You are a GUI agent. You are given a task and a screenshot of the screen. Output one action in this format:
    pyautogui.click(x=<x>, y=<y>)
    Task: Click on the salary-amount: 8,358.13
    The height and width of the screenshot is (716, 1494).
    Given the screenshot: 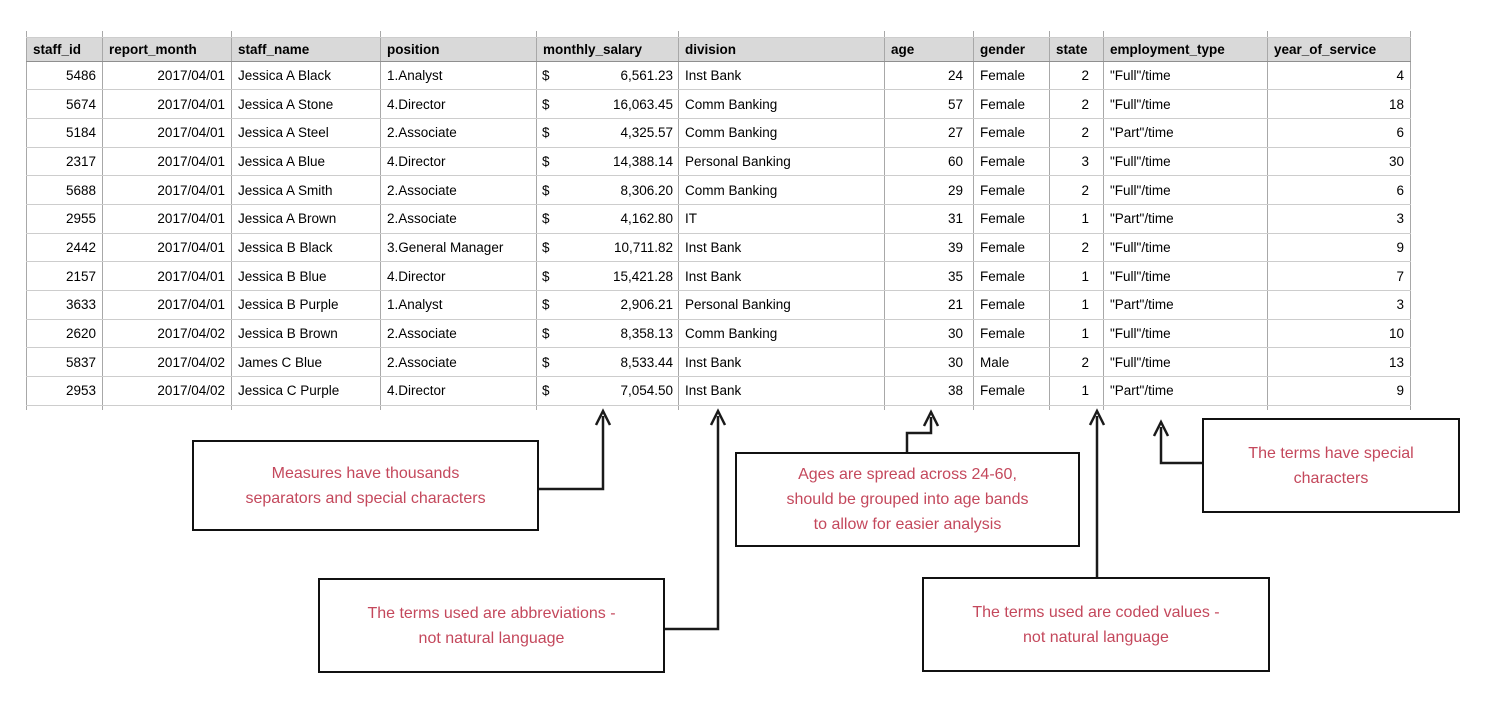 What is the action you would take?
    pyautogui.click(x=646, y=334)
    